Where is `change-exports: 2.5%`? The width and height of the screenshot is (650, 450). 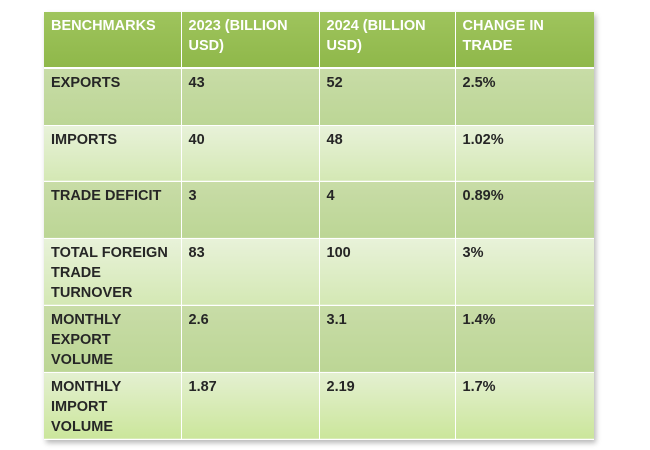
change-exports: 2.5% is located at coordinates (479, 83).